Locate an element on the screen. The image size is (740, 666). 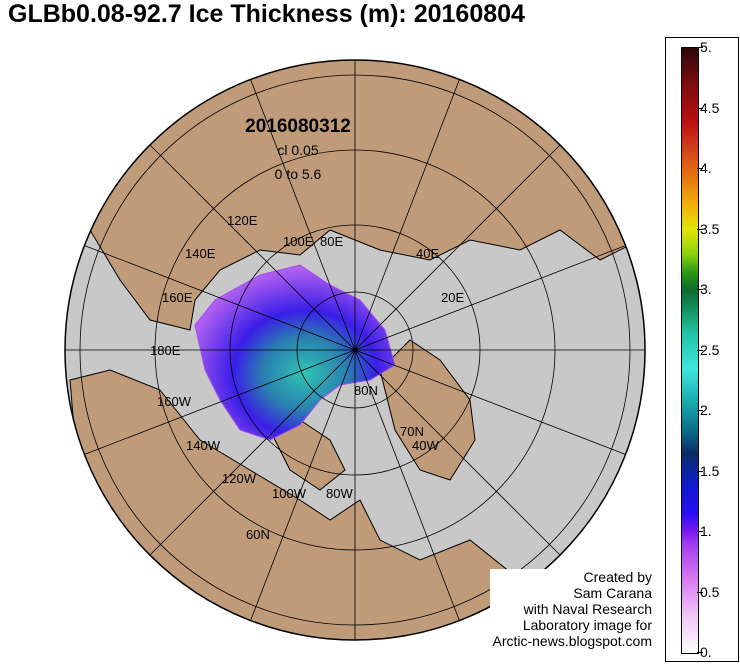
colorbar-tick-label: 1.5 is located at coordinates (710, 470).